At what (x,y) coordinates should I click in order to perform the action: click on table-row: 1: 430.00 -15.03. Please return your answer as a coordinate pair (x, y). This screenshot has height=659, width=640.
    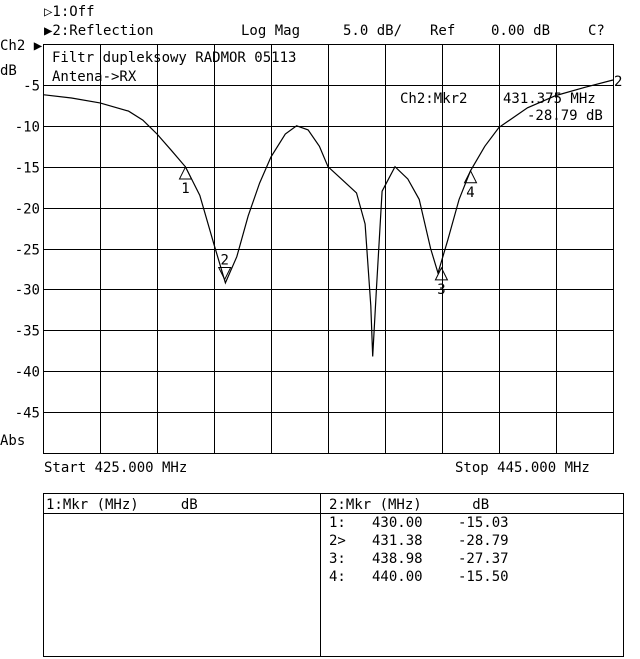
    Looking at the image, I should click on (419, 523).